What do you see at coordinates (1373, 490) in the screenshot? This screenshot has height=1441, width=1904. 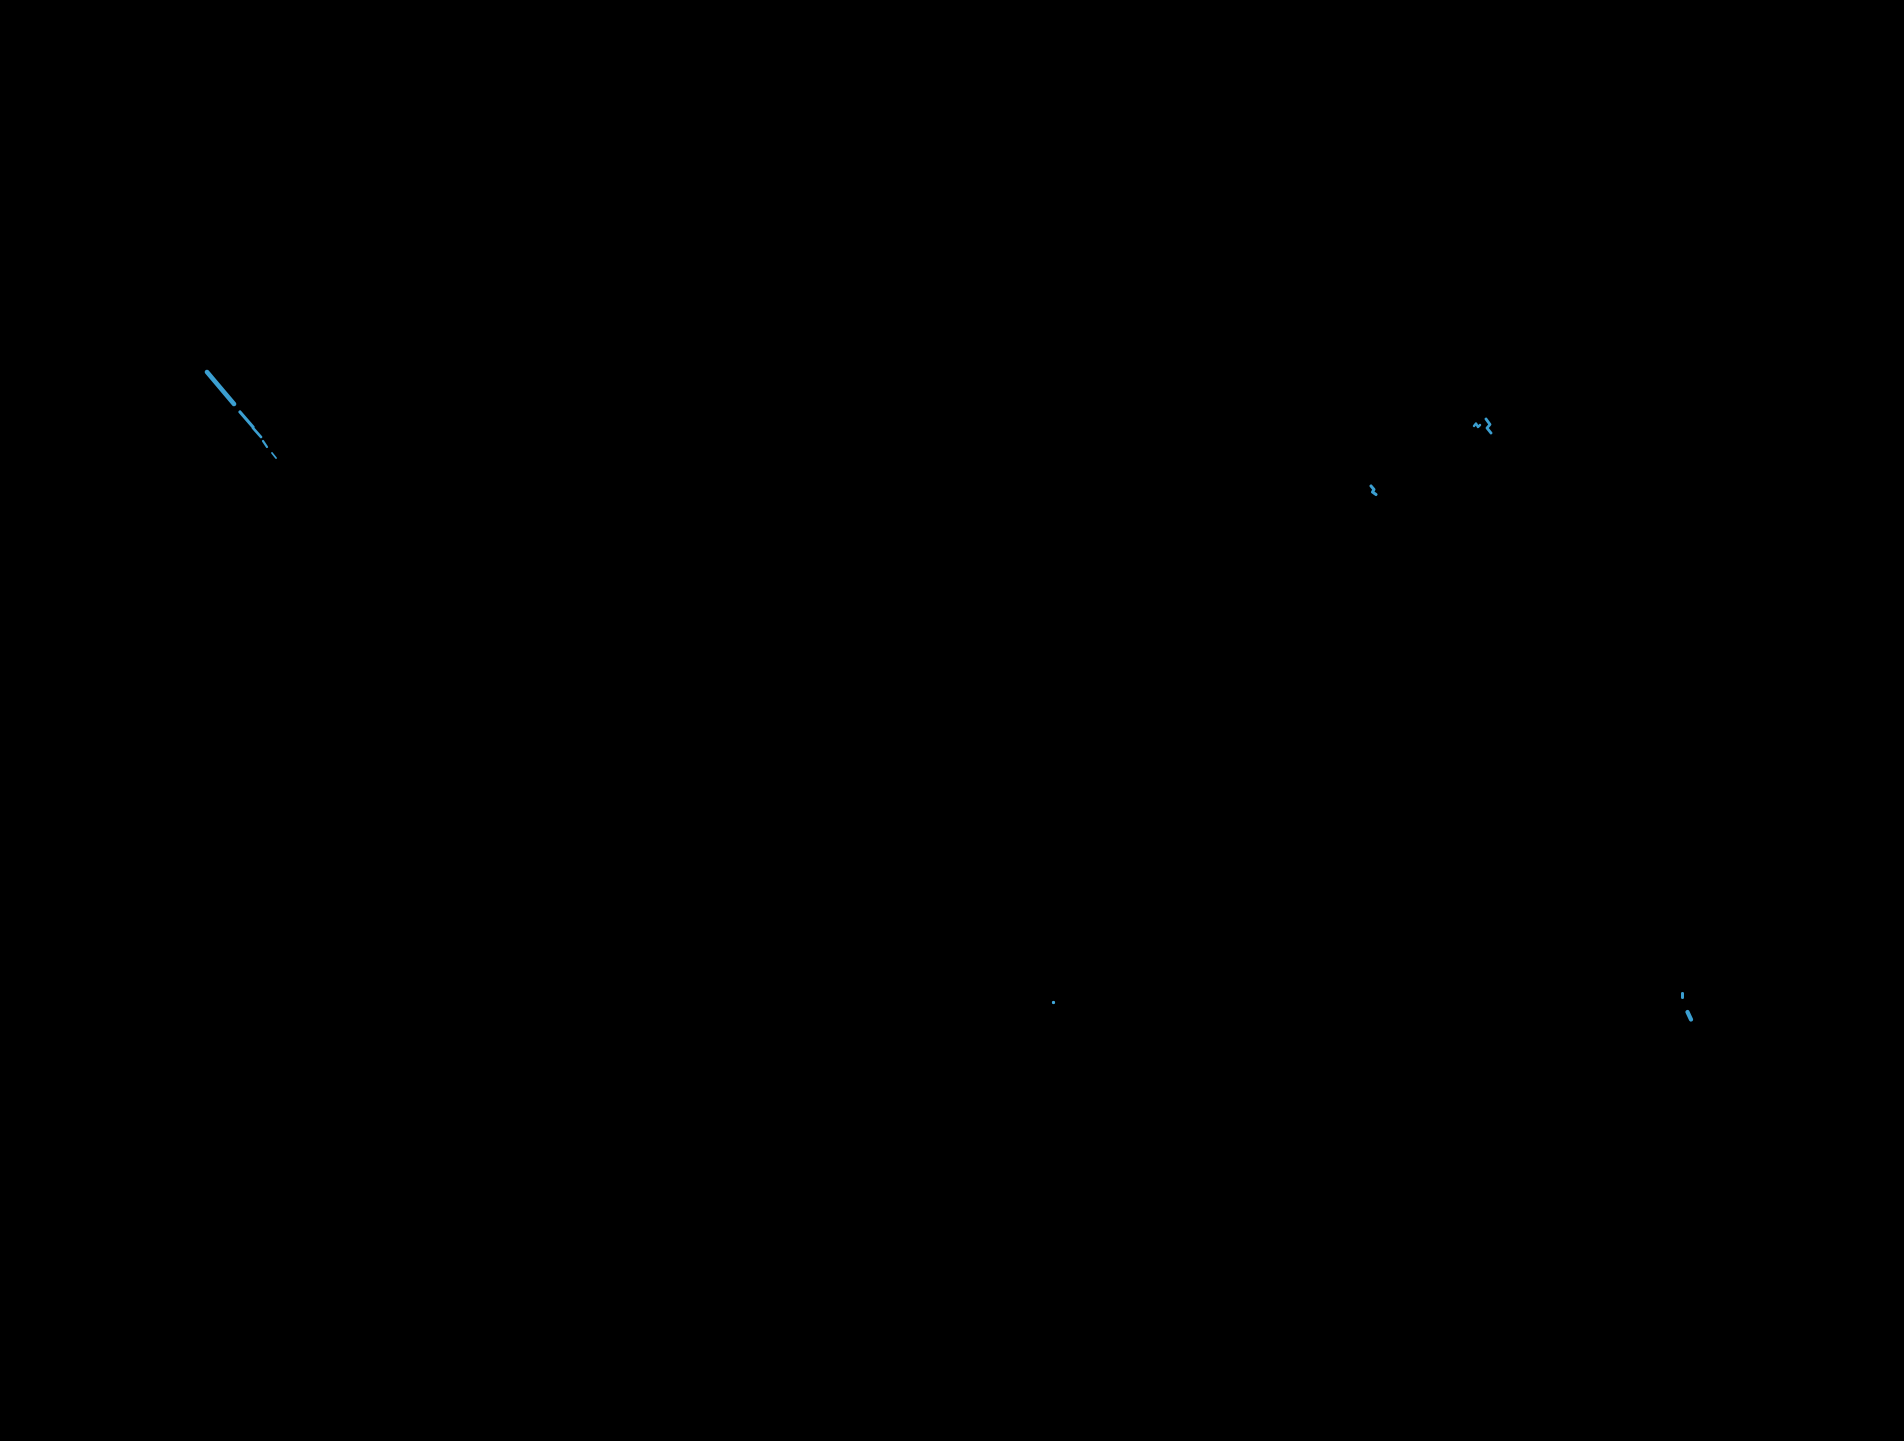 I see `step-mark` at bounding box center [1373, 490].